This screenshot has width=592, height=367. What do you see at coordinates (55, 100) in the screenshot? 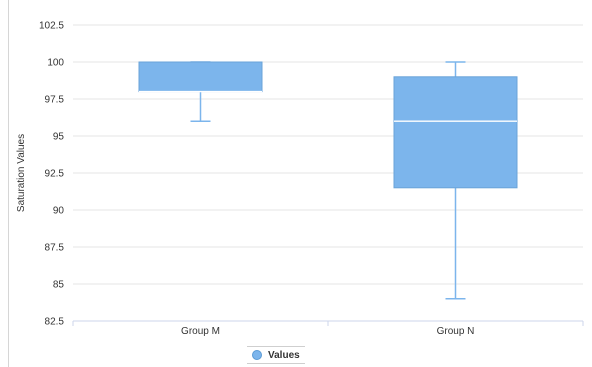
I see `y-tick-label: 97.5` at bounding box center [55, 100].